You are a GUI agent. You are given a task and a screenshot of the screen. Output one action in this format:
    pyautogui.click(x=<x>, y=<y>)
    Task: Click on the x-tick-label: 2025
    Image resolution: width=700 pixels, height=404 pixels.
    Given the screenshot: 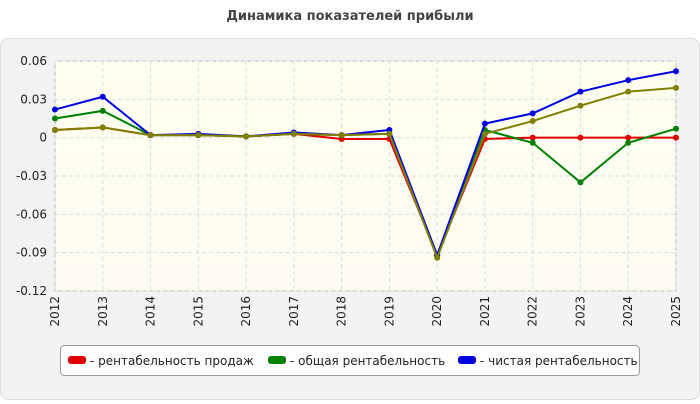 What is the action you would take?
    pyautogui.click(x=676, y=311)
    